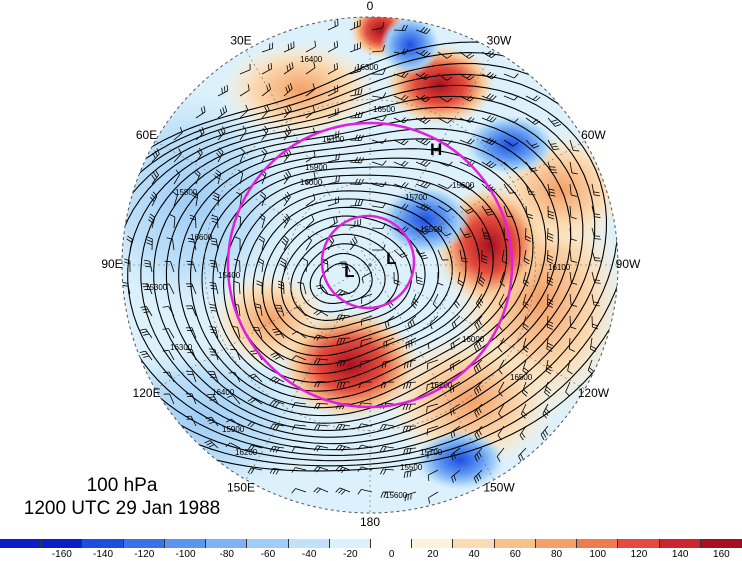 The height and width of the screenshot is (561, 742). I want to click on parallel-line, so click(370, 265).